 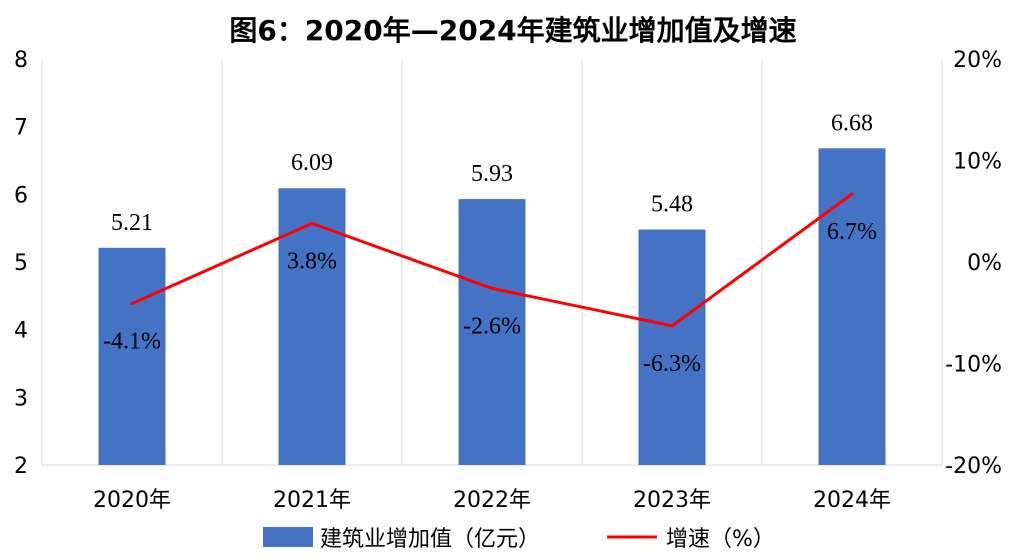 I want to click on growth-rate-label: 3.8%, so click(x=312, y=261).